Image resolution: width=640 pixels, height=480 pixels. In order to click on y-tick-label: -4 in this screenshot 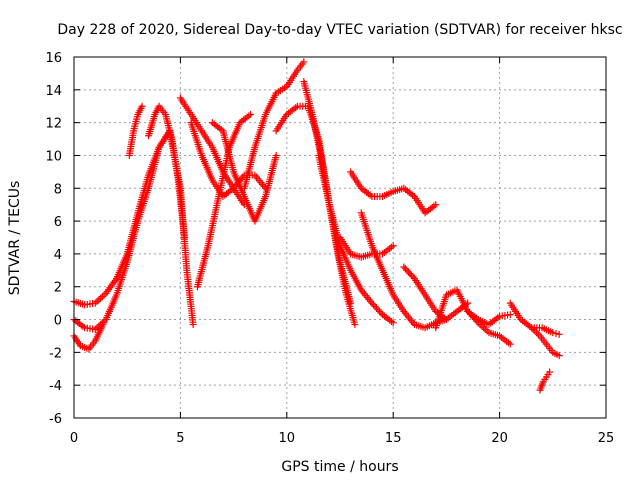, I will do `click(55, 386)`.